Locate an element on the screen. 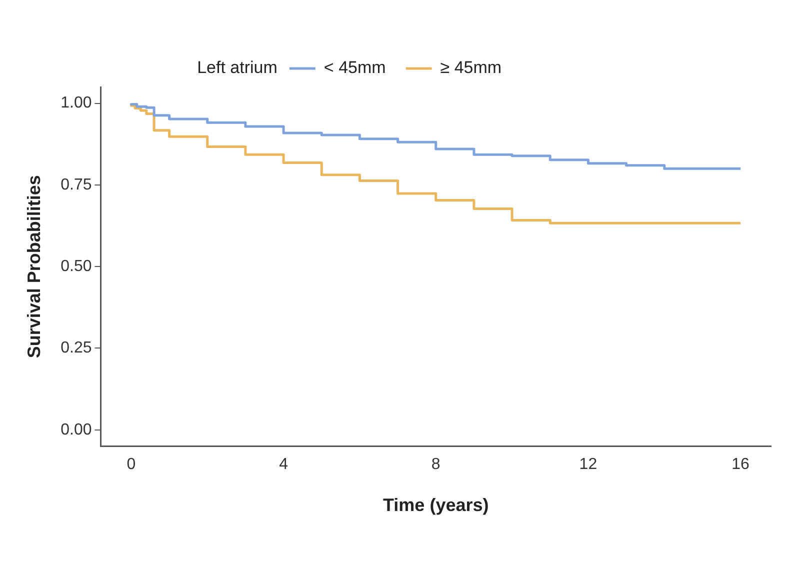  y-tick-label: 0.25 is located at coordinates (76, 348).